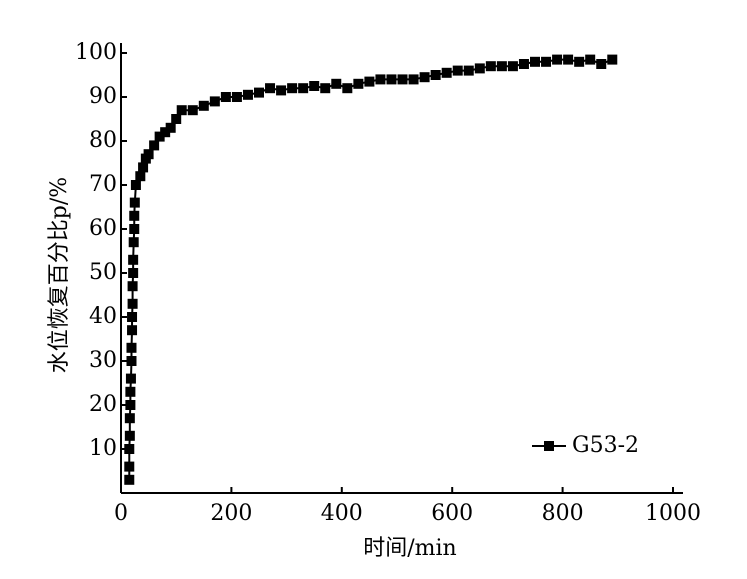 The width and height of the screenshot is (747, 579). What do you see at coordinates (103, 228) in the screenshot?
I see `y-tick-label: 60` at bounding box center [103, 228].